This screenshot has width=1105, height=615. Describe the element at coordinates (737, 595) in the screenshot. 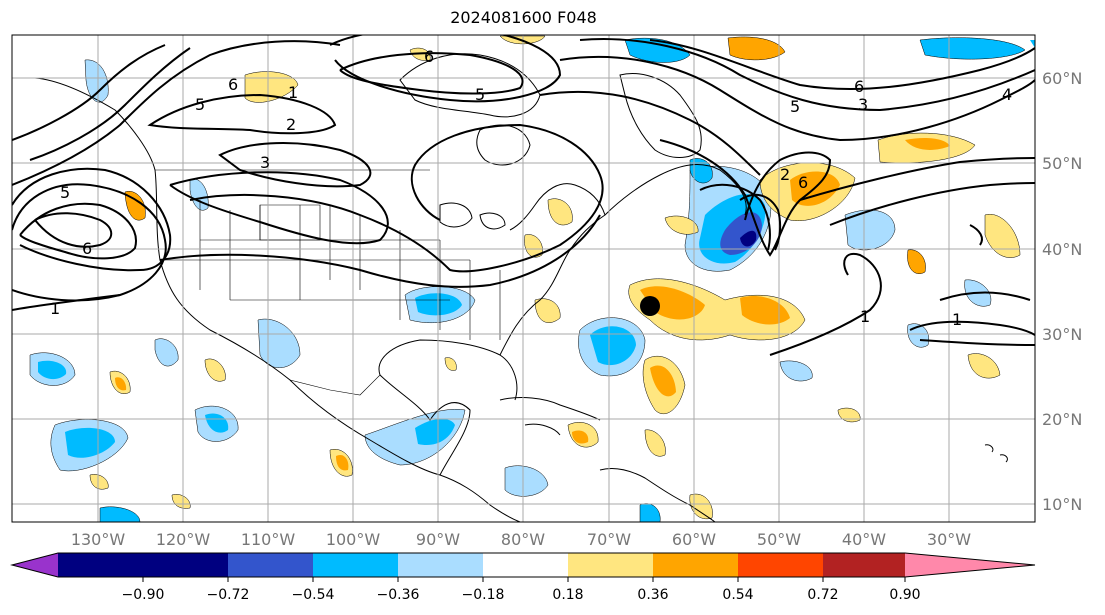

I see `colorbar-tick-label: 0.54` at that location.